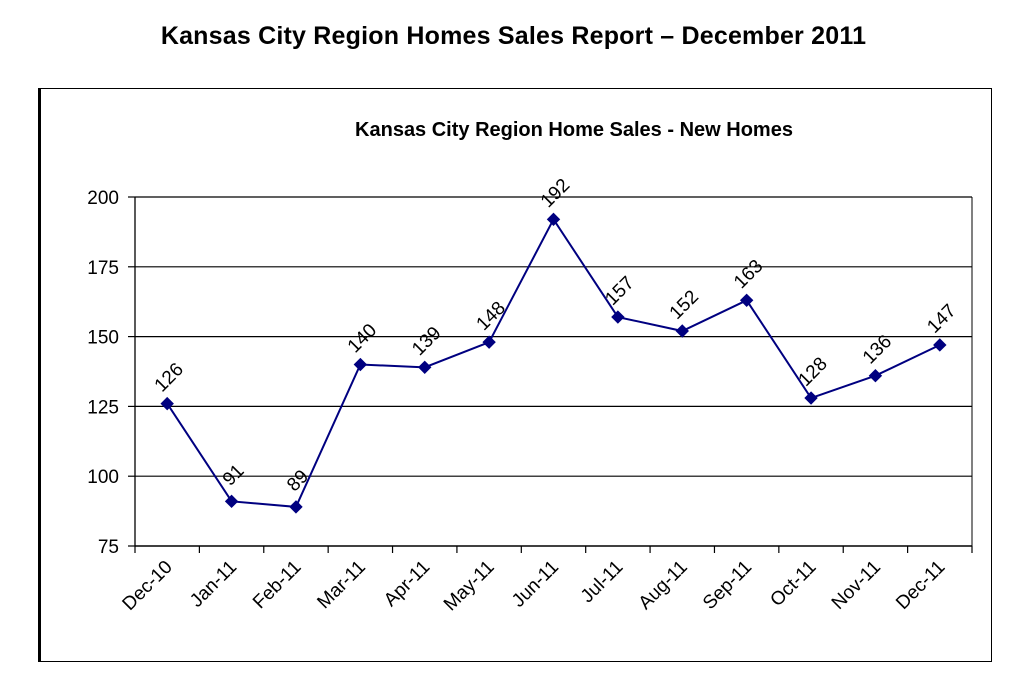  Describe the element at coordinates (748, 274) in the screenshot. I see `data-label-sep-11: 163` at that location.